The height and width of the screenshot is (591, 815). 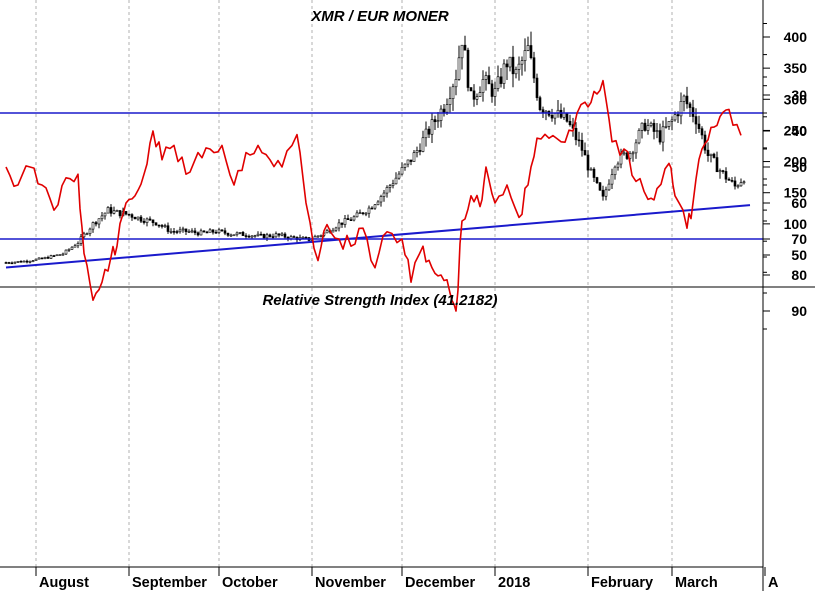 I want to click on price-tick-label: 400, so click(x=796, y=37).